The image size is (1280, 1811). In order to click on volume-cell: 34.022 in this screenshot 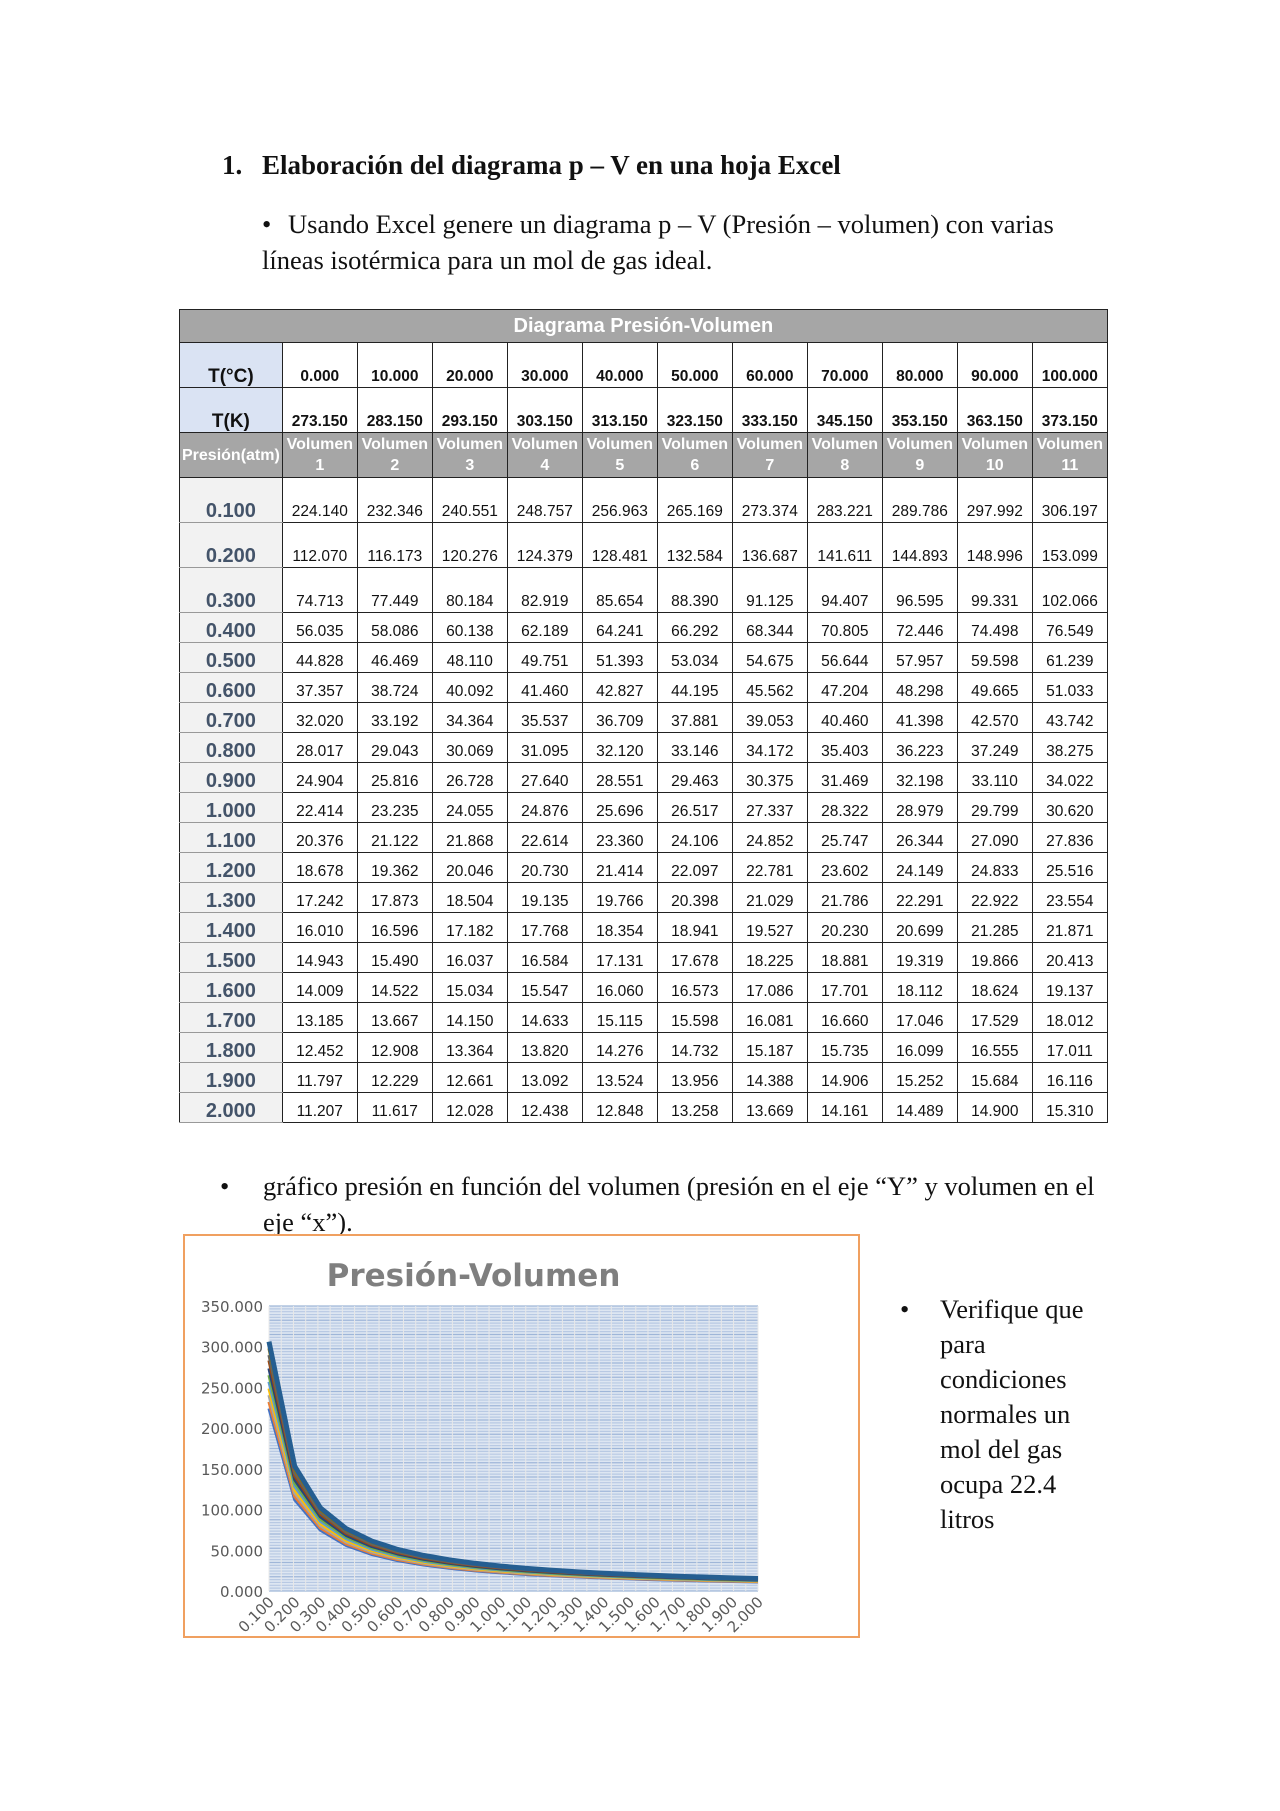, I will do `click(1069, 777)`.